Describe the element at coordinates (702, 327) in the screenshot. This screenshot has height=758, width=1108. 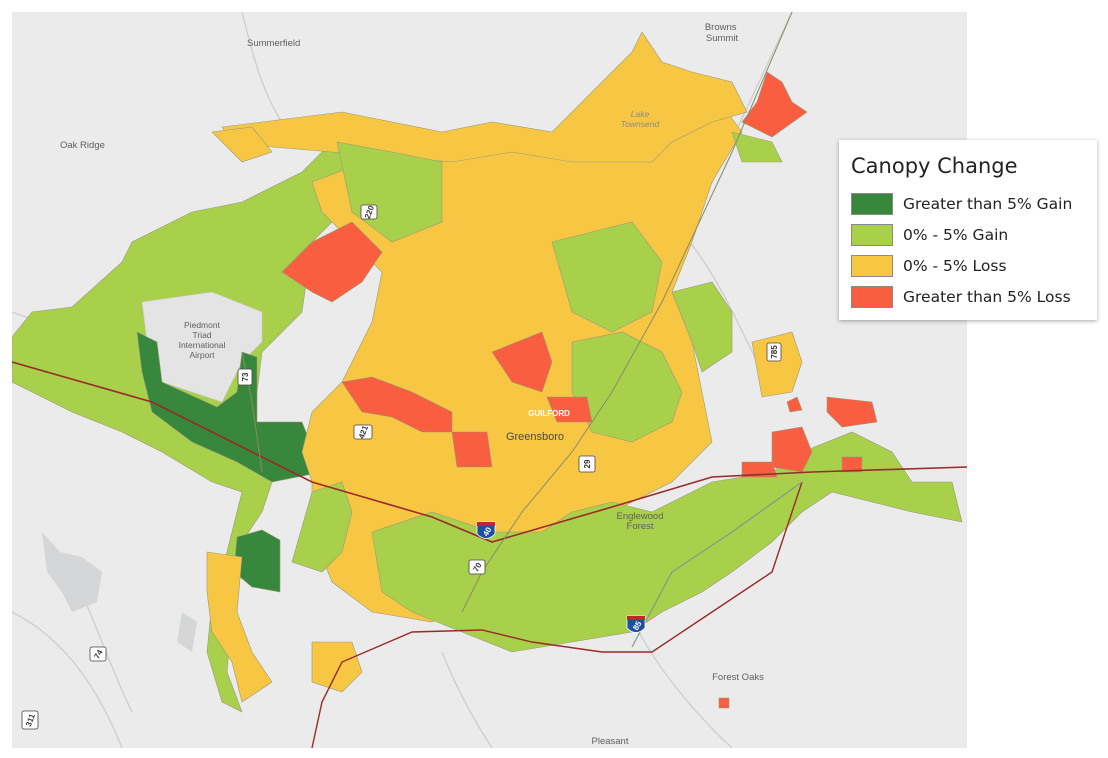
I see `region-gain-eastfar` at that location.